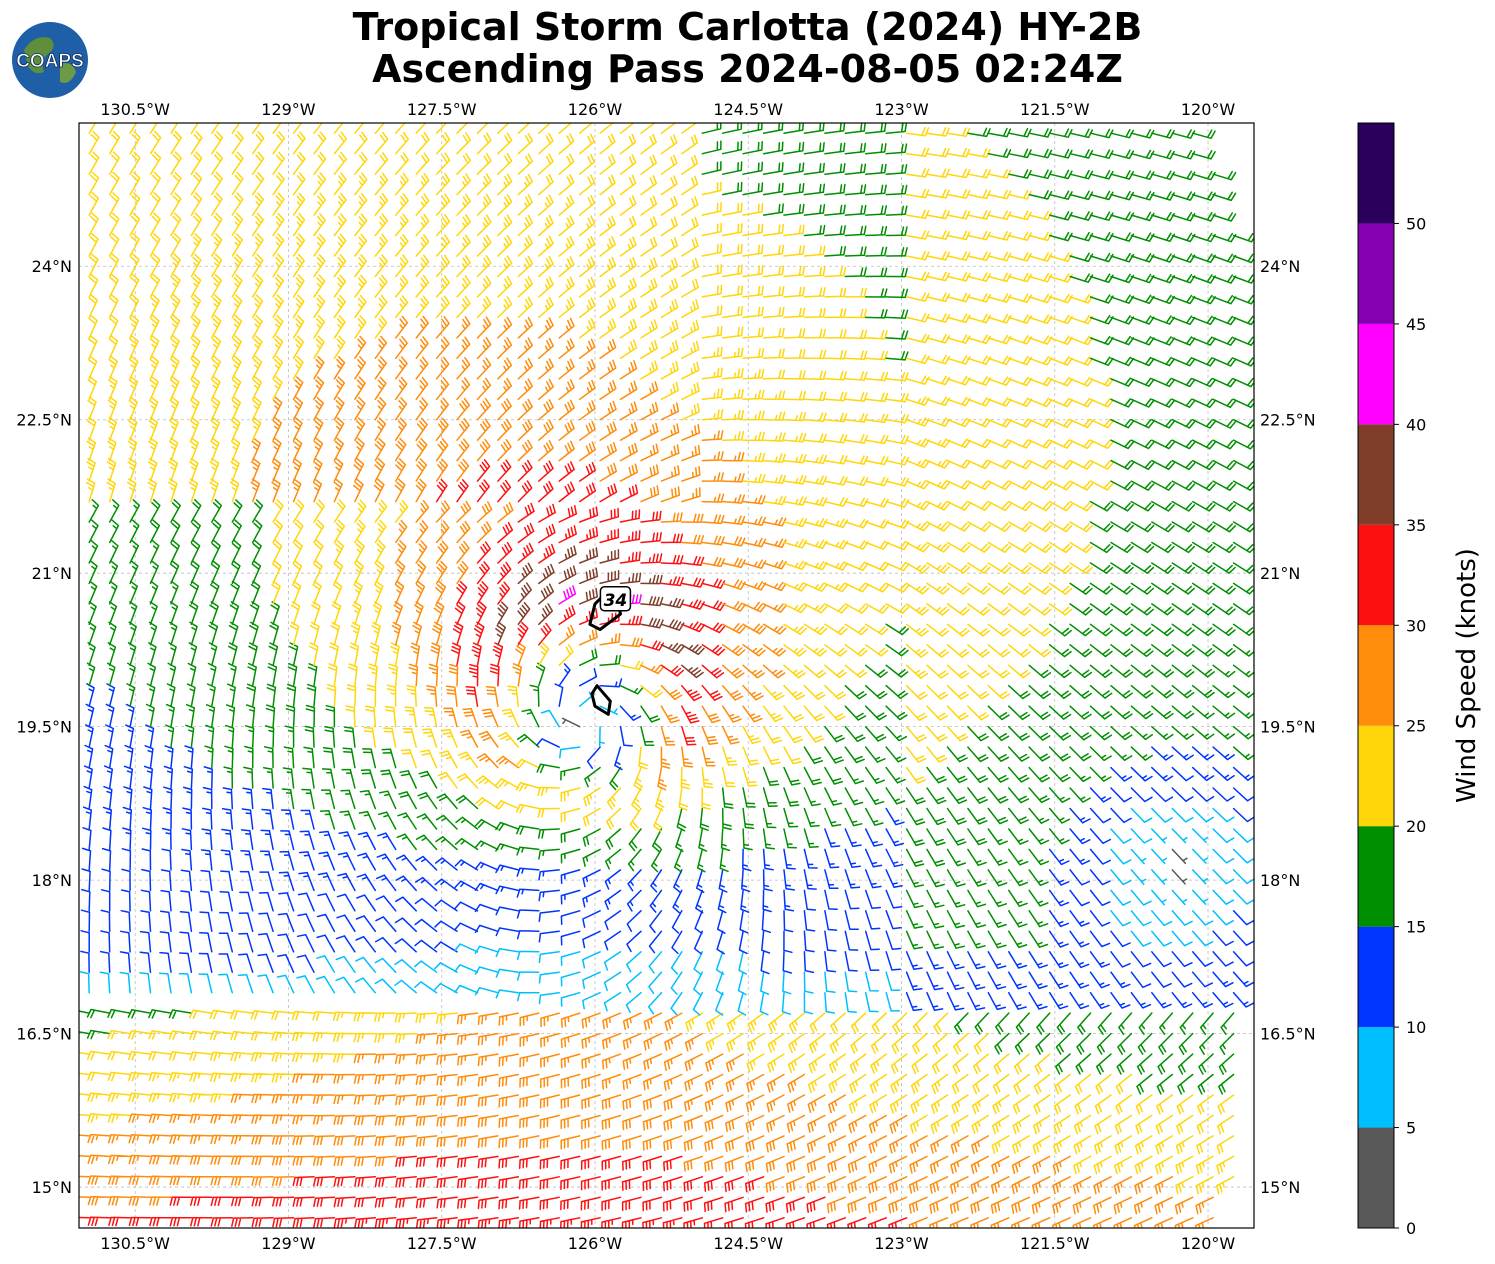 The width and height of the screenshot is (1495, 1264). I want to click on title-line-2: Ascending Pass 2024-08-05 02:24Z, so click(747, 69).